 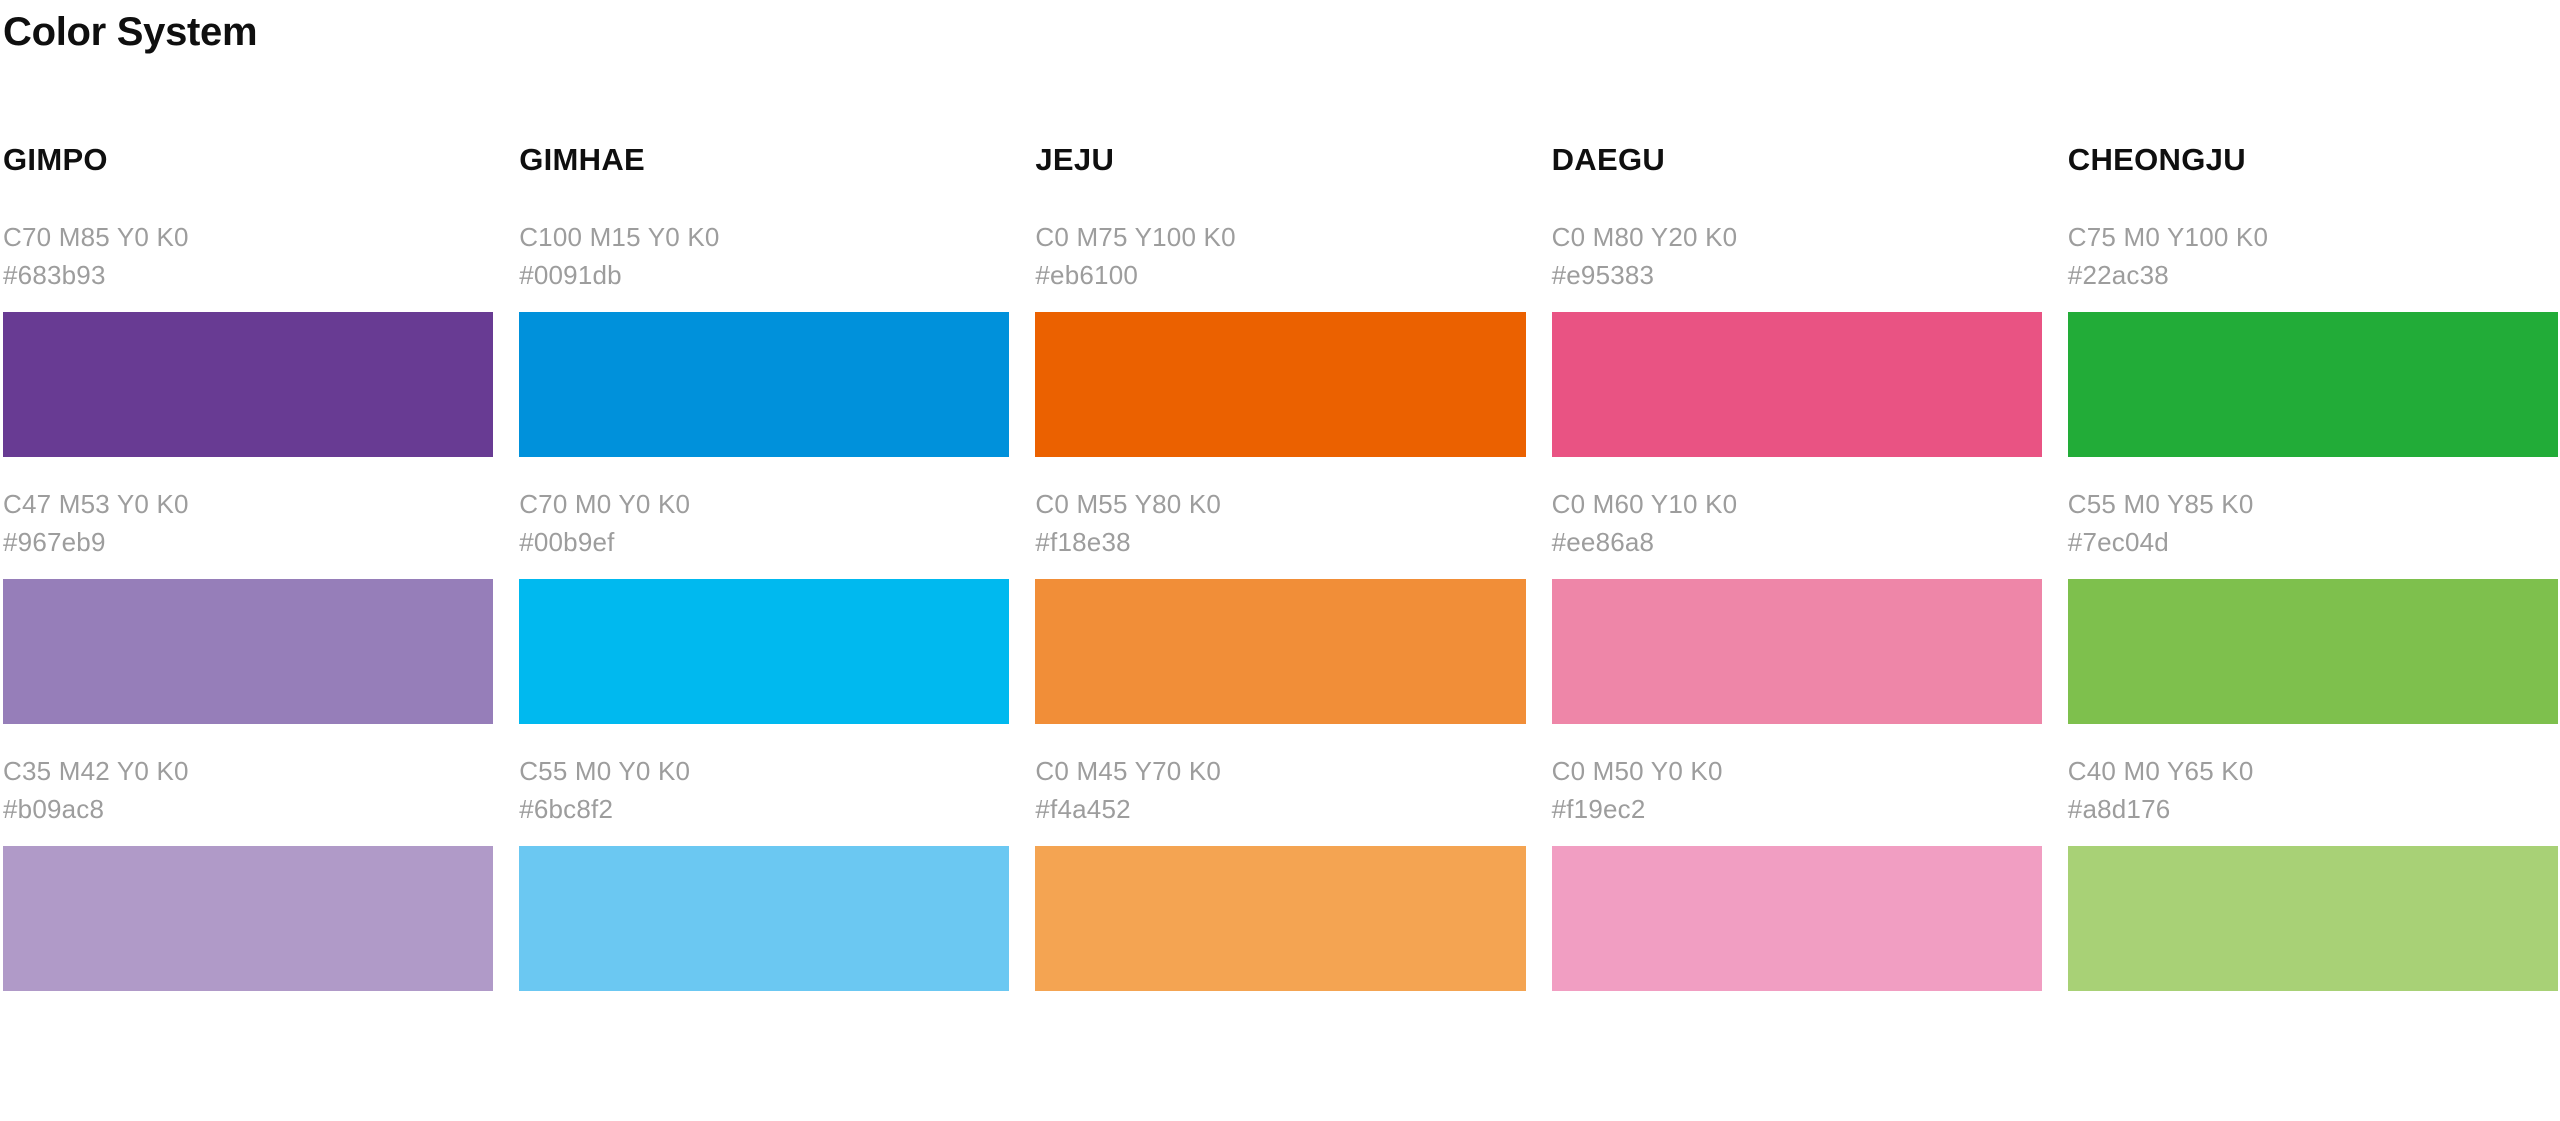 I want to click on color-hex-value: #967eb9, so click(x=54, y=542).